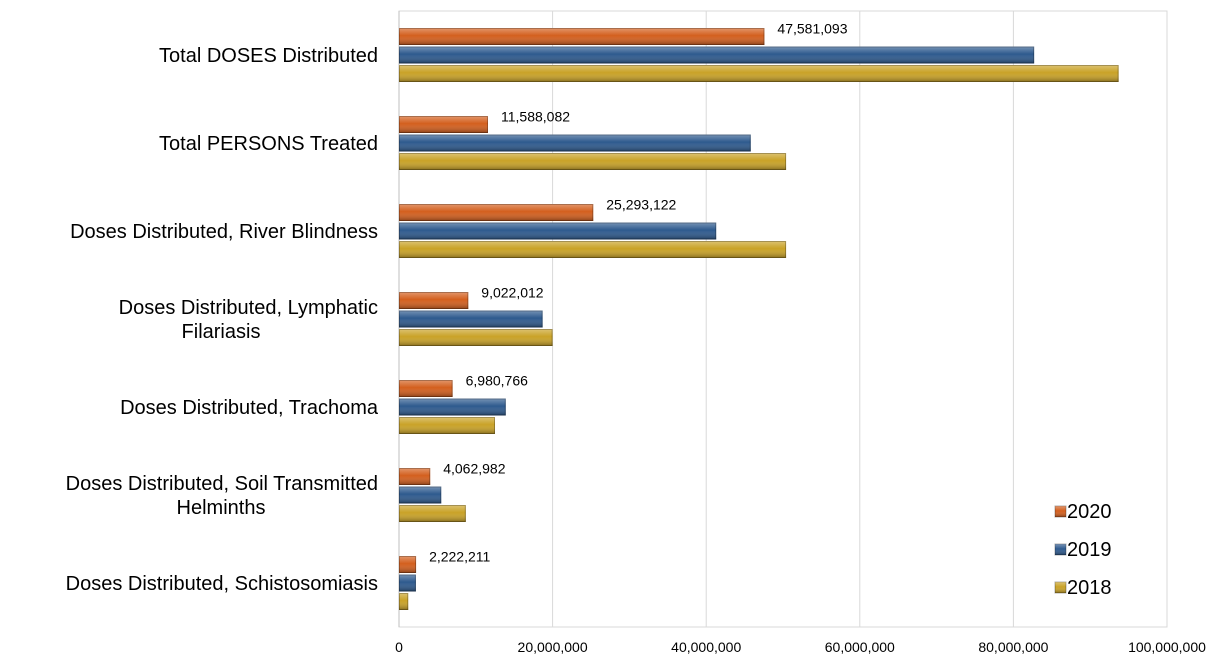 This screenshot has height=659, width=1224. What do you see at coordinates (222, 584) in the screenshot?
I see `category-label-6: Doses Distributed, Schistosomiasis` at bounding box center [222, 584].